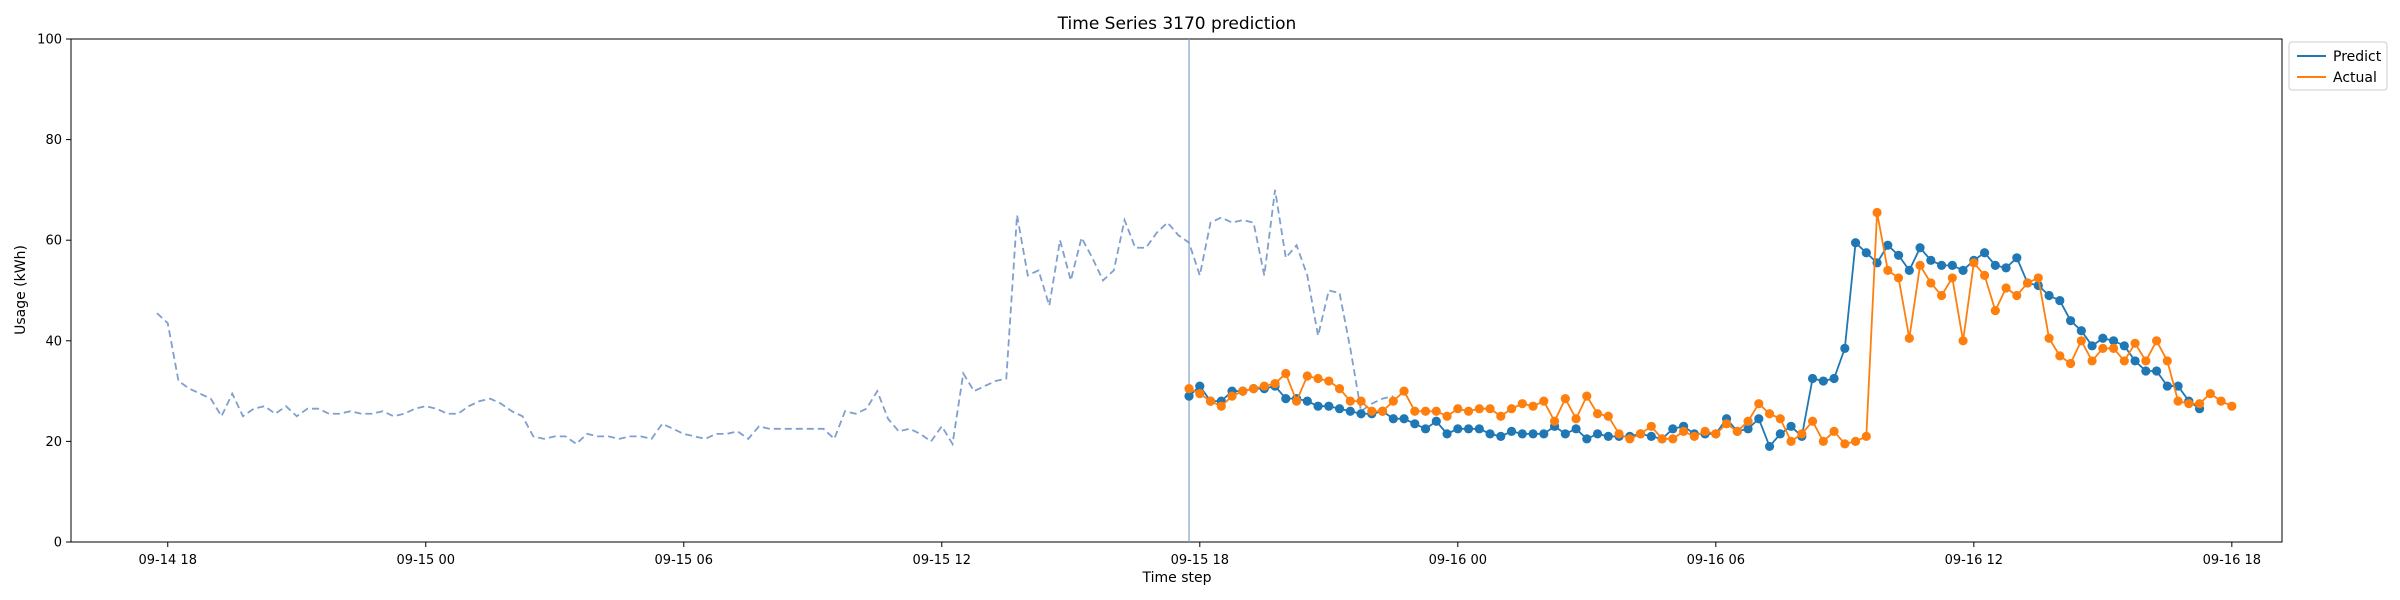 This screenshot has height=600, width=2400. Describe the element at coordinates (21, 290) in the screenshot. I see `y-axis-title: Usage (kWh)` at that location.